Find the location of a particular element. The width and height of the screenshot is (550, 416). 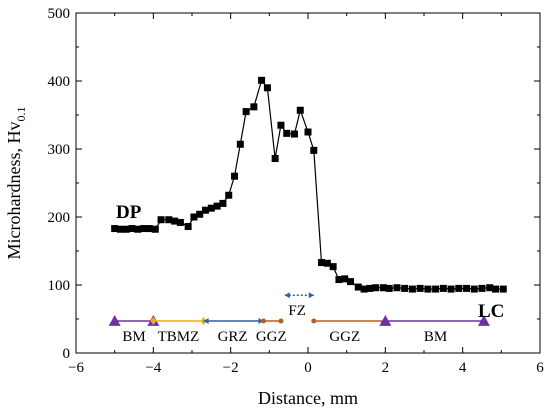

zone-star-marker is located at coordinates (153, 321).